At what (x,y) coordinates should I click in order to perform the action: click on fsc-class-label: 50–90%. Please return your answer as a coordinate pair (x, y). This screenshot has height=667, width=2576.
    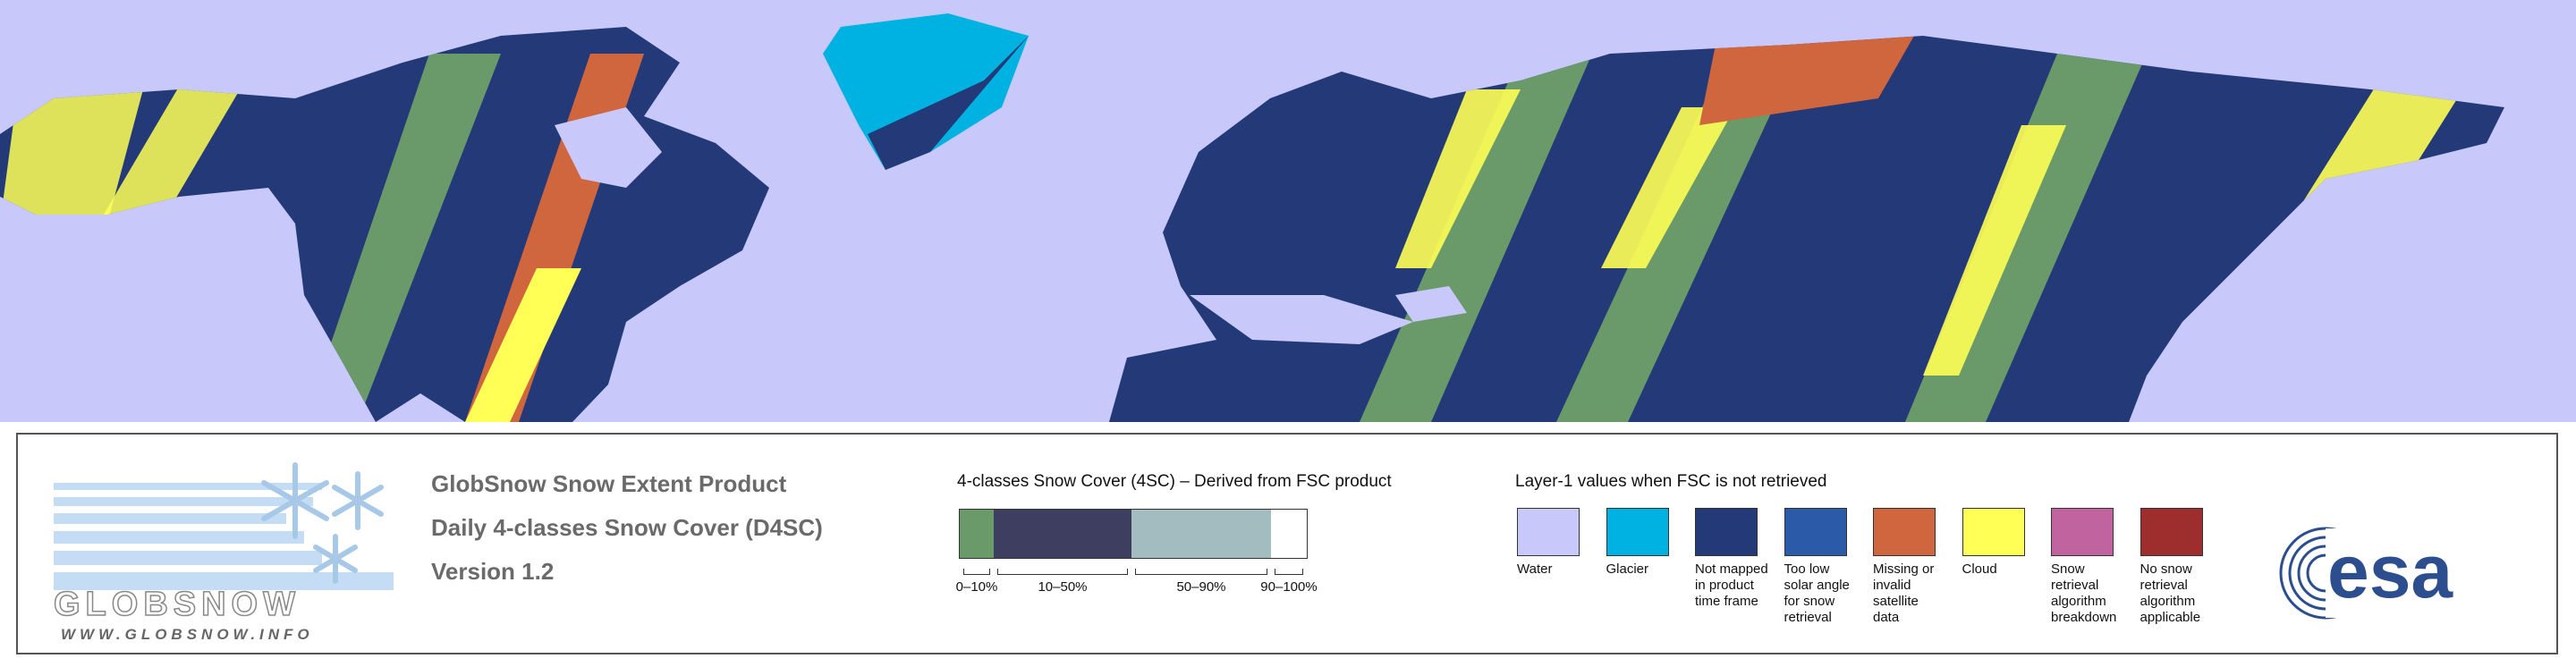
    Looking at the image, I should click on (1201, 587).